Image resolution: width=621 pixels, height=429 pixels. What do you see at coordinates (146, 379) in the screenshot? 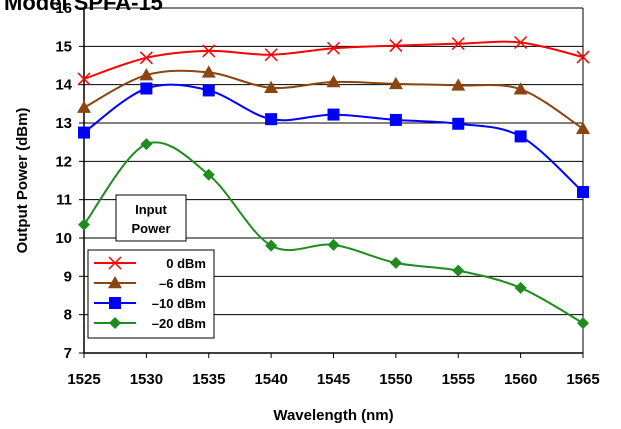
I see `x-tick-label: 1530` at bounding box center [146, 379].